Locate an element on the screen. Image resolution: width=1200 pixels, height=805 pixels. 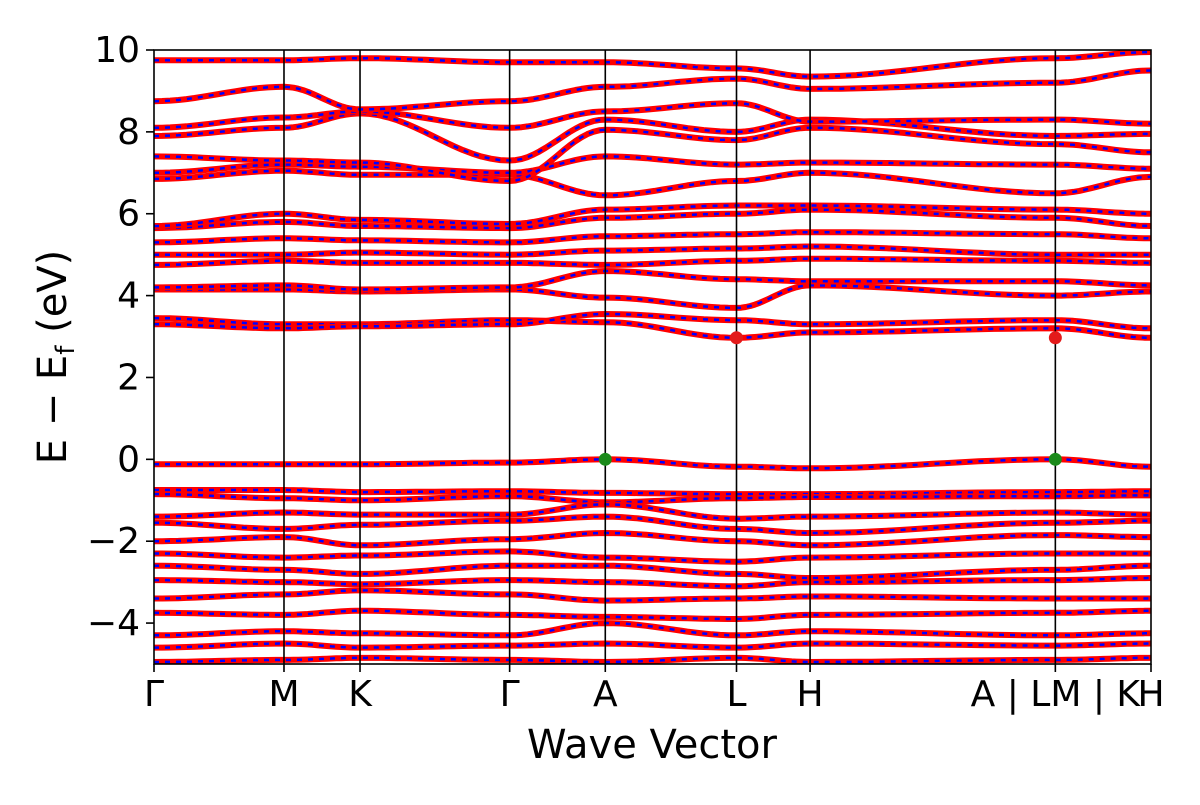
band-23-spin-up is located at coordinates (652, 183).